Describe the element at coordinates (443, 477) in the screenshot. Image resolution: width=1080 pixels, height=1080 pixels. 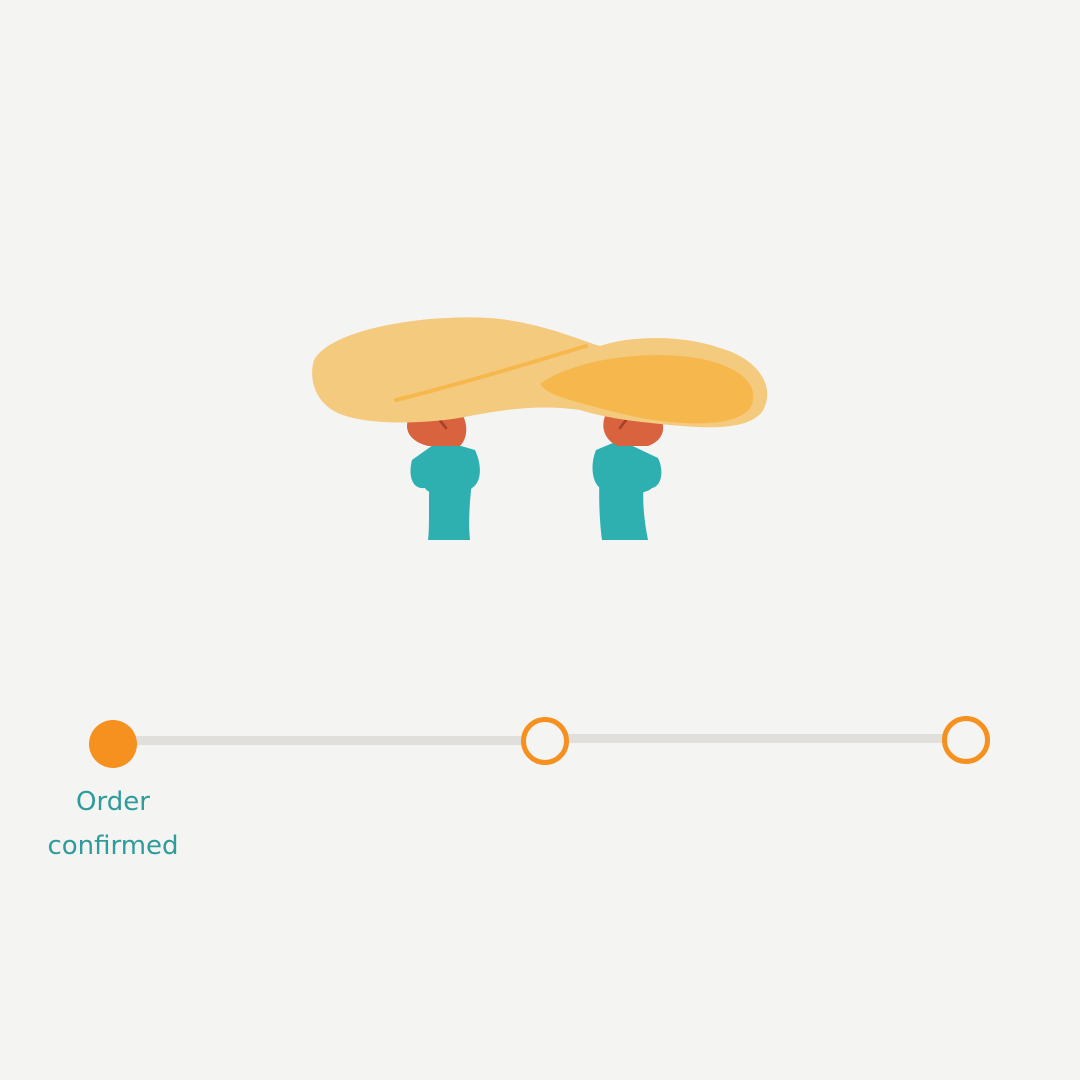
I see `left-arm` at that location.